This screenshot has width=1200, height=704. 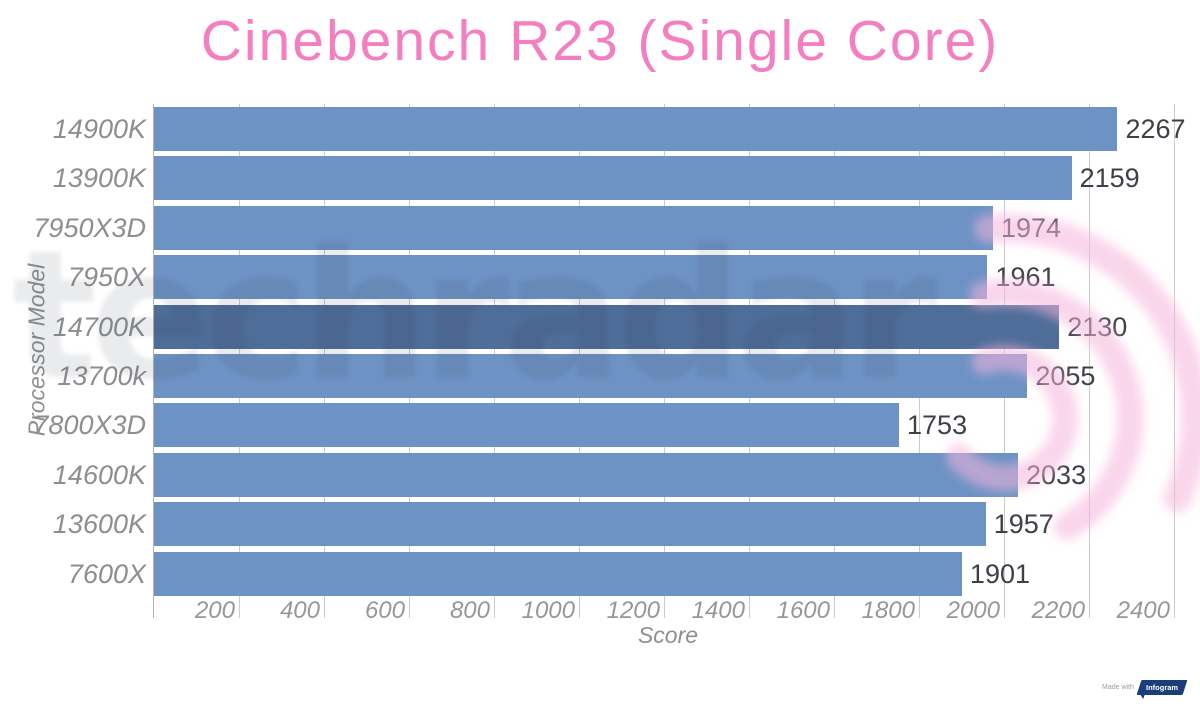 What do you see at coordinates (99, 129) in the screenshot?
I see `category-label: 14900K` at bounding box center [99, 129].